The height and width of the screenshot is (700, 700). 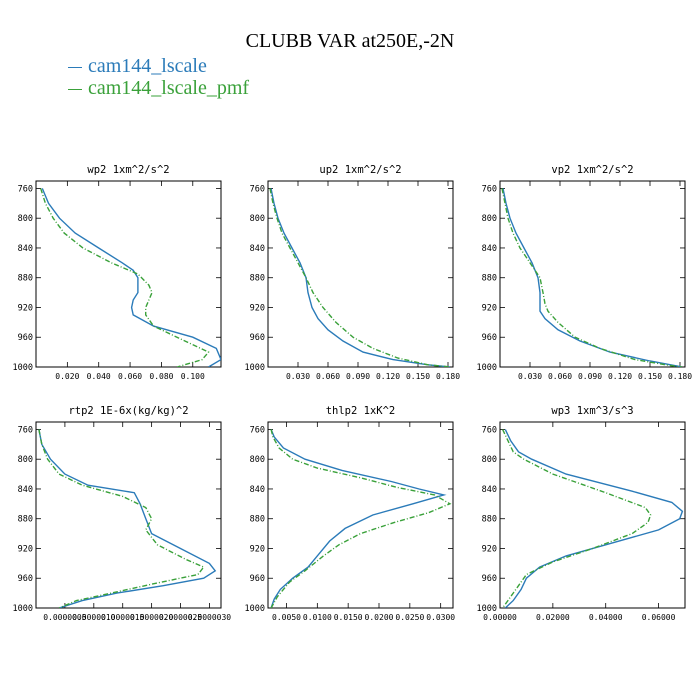 I want to click on x-tick-label: 0.180, so click(x=680, y=376).